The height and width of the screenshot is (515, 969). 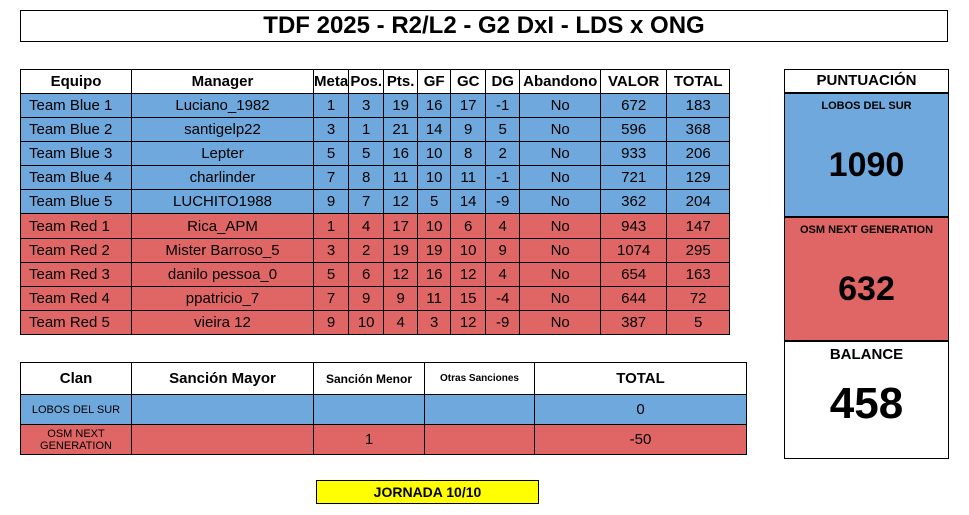 What do you see at coordinates (640, 439) in the screenshot?
I see `penalty-total: -50` at bounding box center [640, 439].